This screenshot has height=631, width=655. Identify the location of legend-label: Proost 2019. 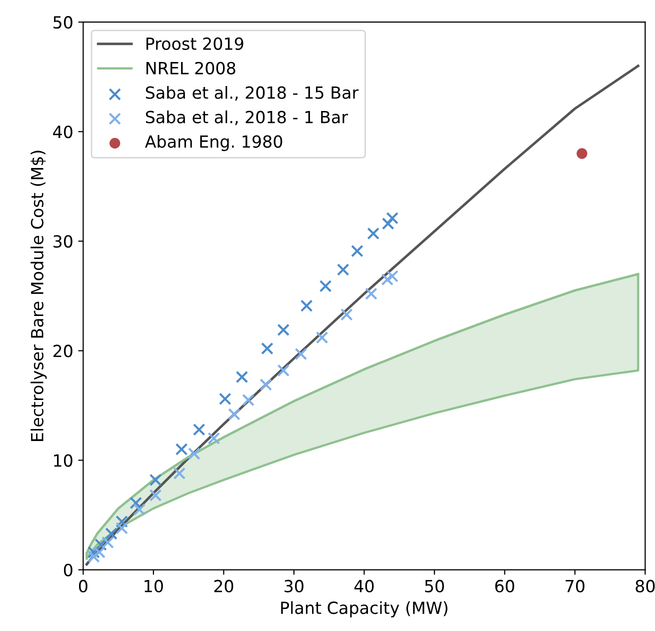
(195, 43).